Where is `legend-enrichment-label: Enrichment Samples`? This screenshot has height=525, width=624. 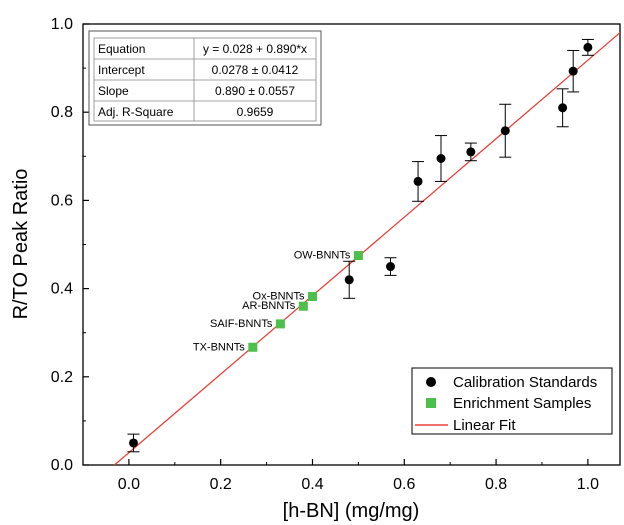
legend-enrichment-label: Enrichment Samples is located at coordinates (522, 403).